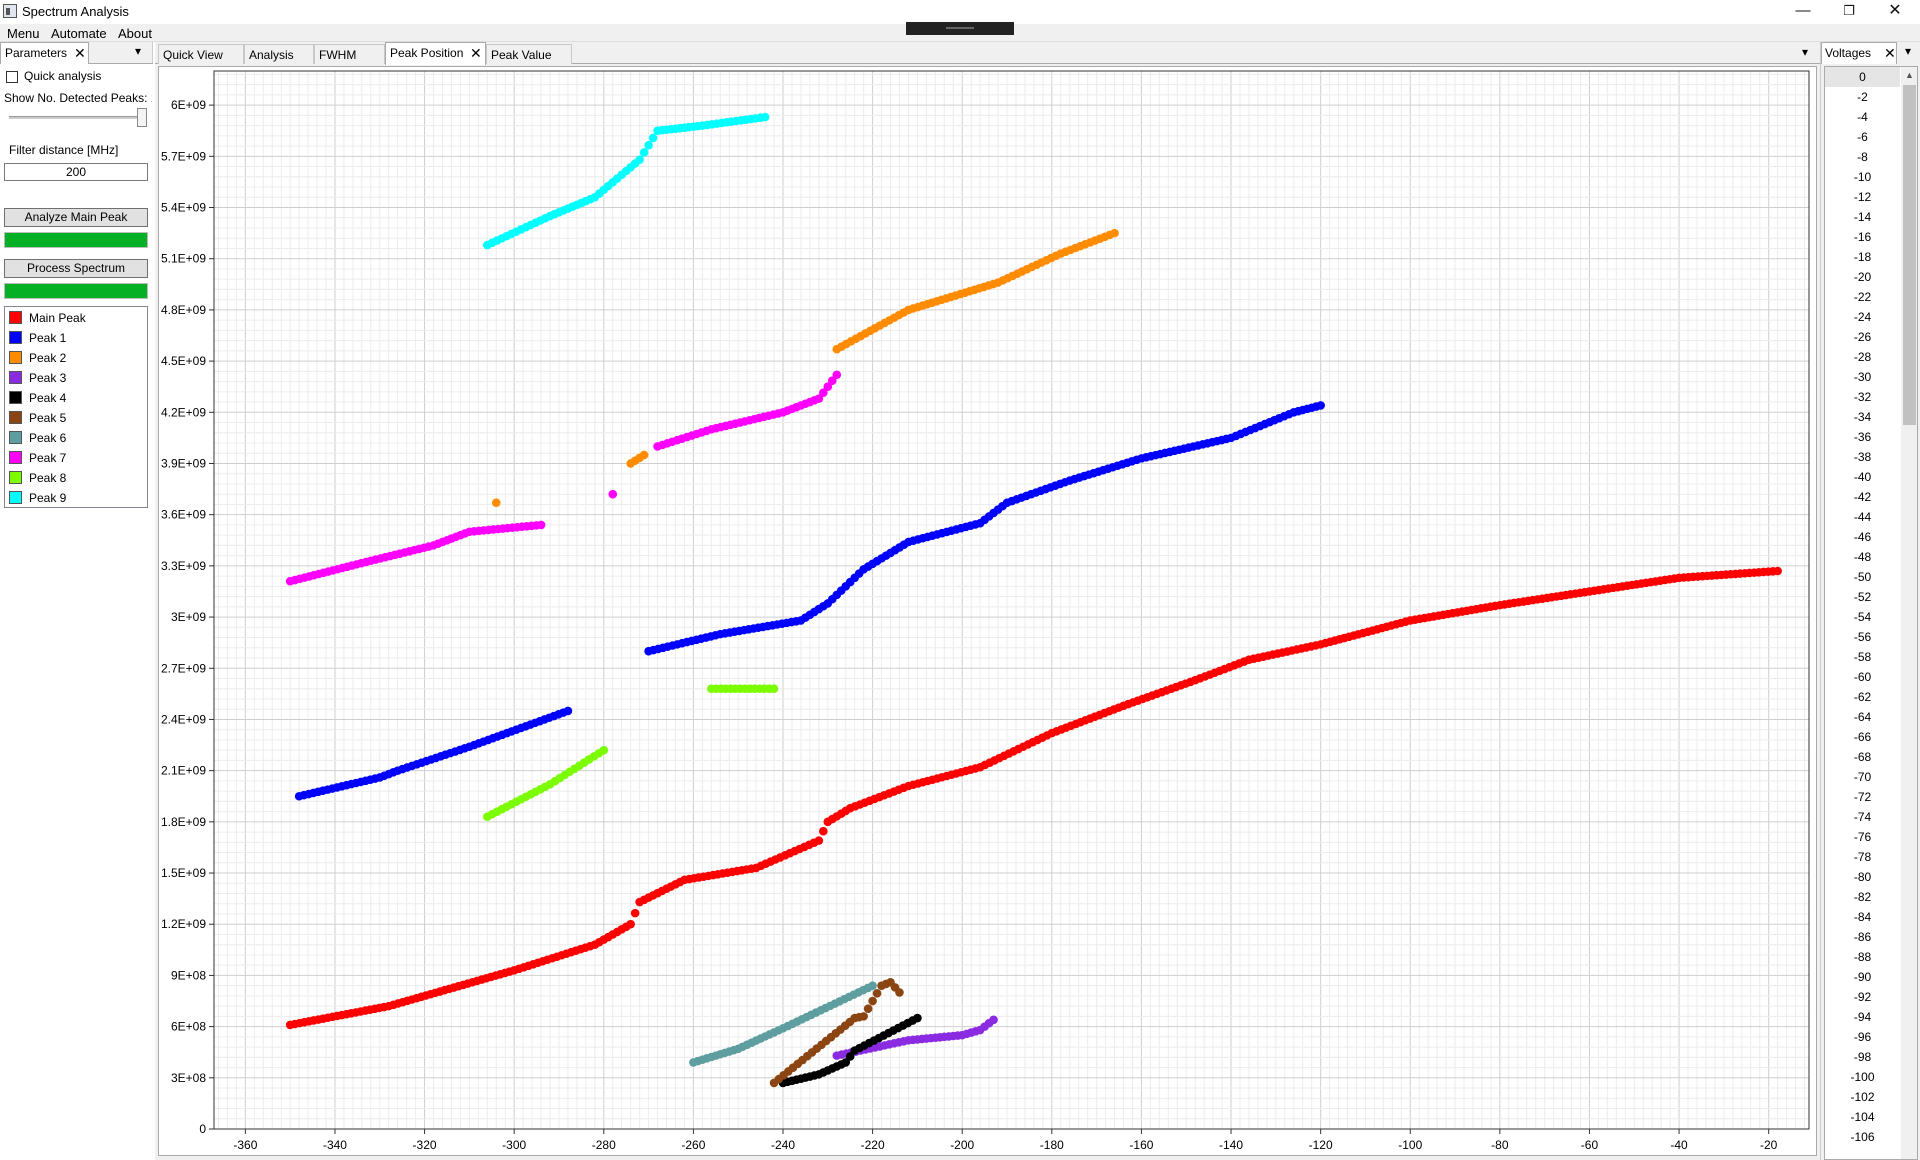 This screenshot has height=1160, width=1920. Describe the element at coordinates (15, 397) in the screenshot. I see `legend-swatch` at that location.